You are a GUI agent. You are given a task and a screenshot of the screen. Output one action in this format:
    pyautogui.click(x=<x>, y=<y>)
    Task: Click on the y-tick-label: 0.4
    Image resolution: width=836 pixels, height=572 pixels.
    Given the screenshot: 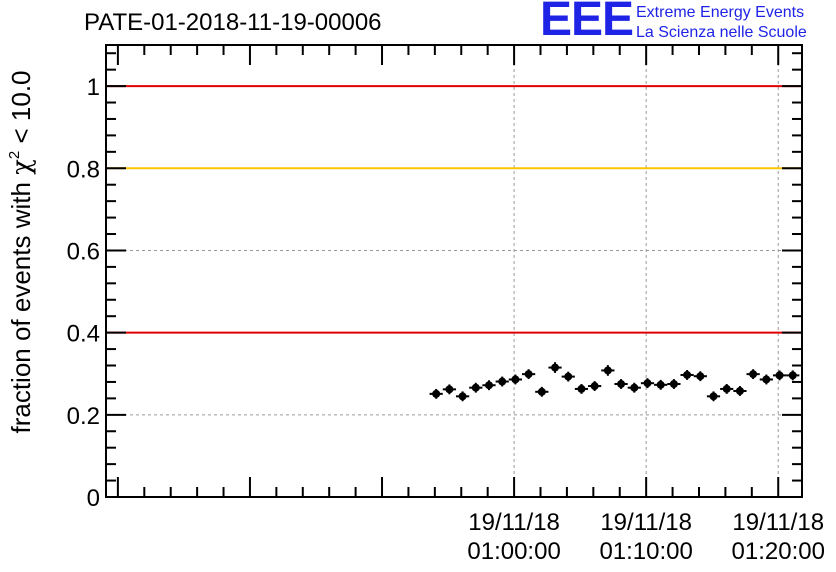 What is the action you would take?
    pyautogui.click(x=83, y=334)
    